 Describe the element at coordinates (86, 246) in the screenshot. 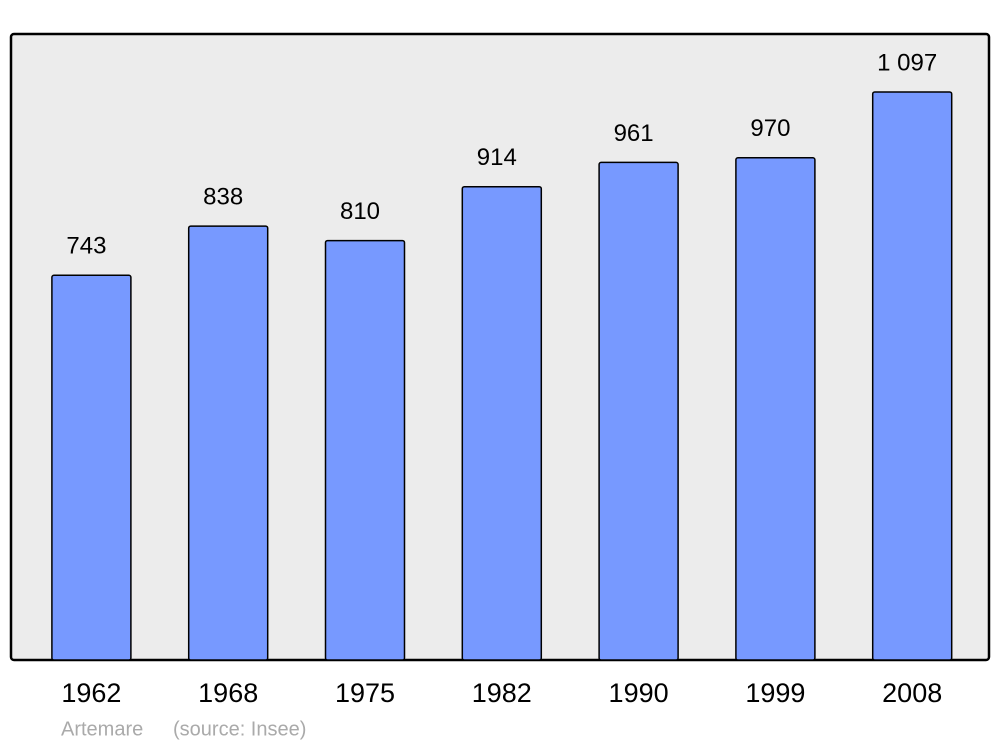

I see `value-label: 743` at that location.